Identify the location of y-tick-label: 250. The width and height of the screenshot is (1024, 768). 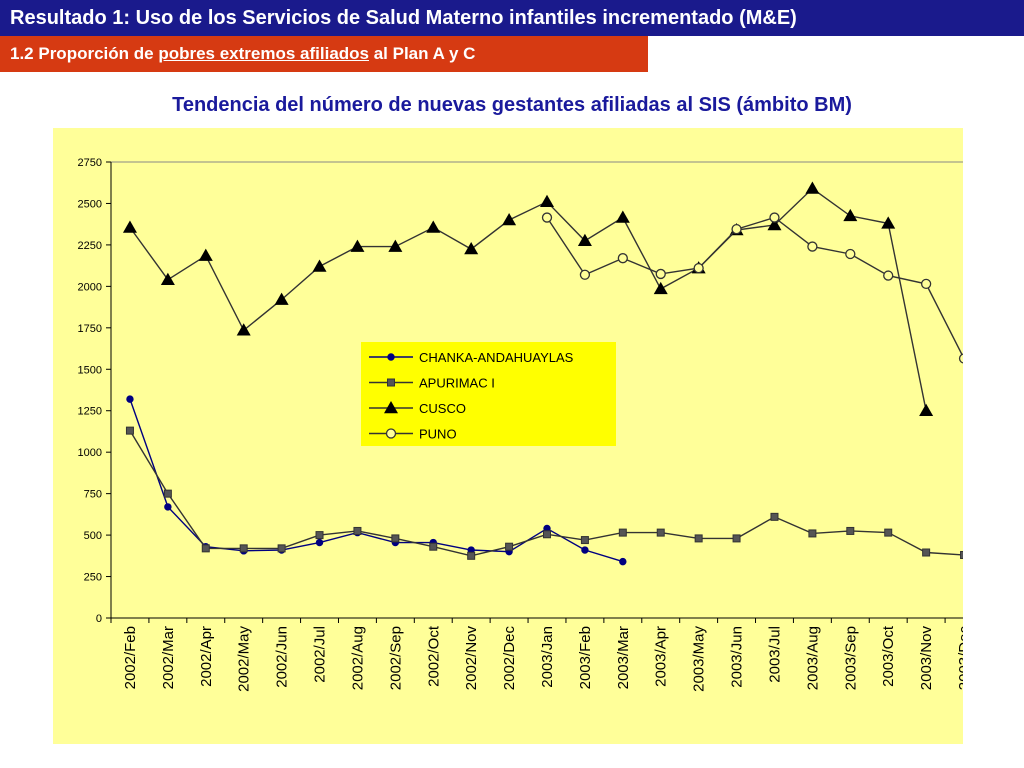
(93, 578).